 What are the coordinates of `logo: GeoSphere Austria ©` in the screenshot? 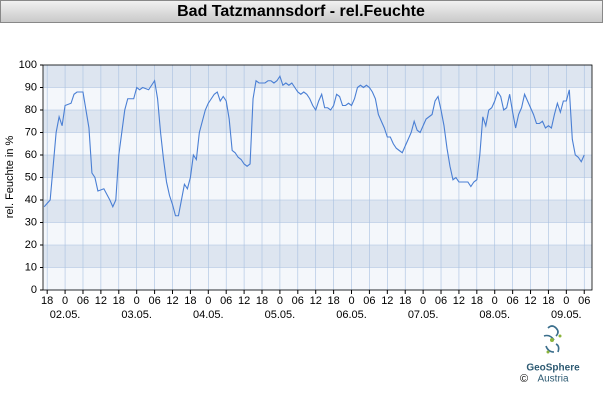 It's located at (550, 355).